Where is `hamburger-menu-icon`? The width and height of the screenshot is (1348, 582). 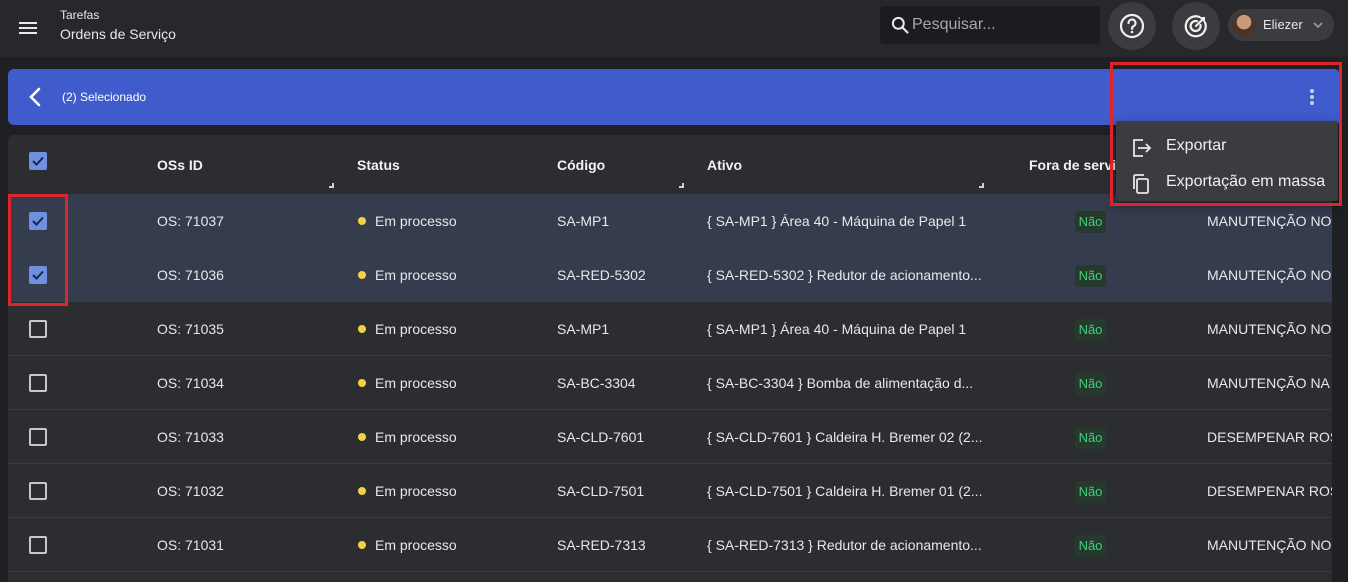
hamburger-menu-icon is located at coordinates (28, 28).